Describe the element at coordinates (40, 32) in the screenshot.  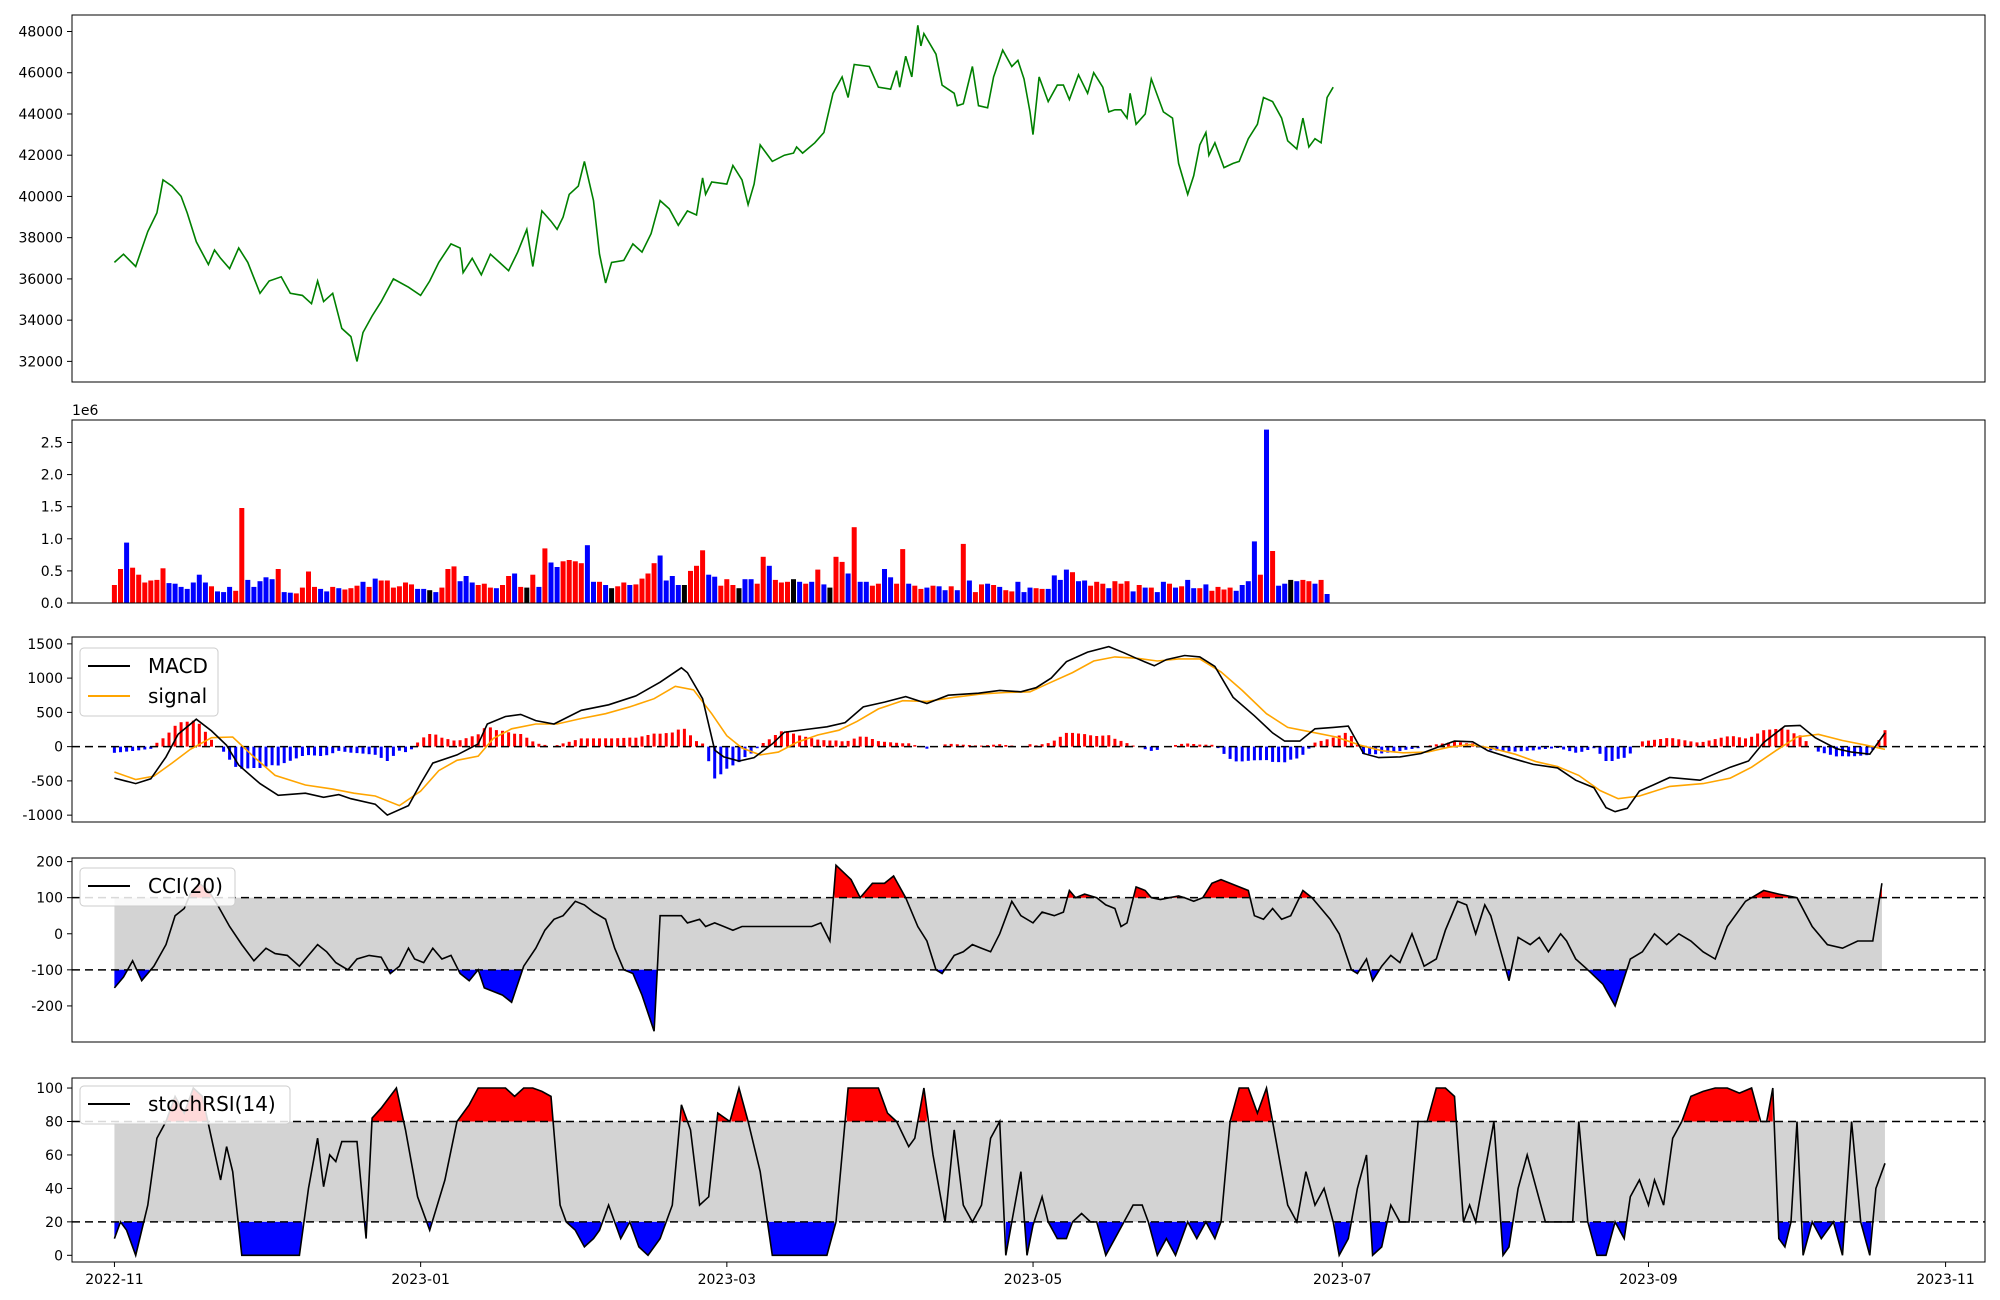
I see `price-ytick-label: 48000` at that location.